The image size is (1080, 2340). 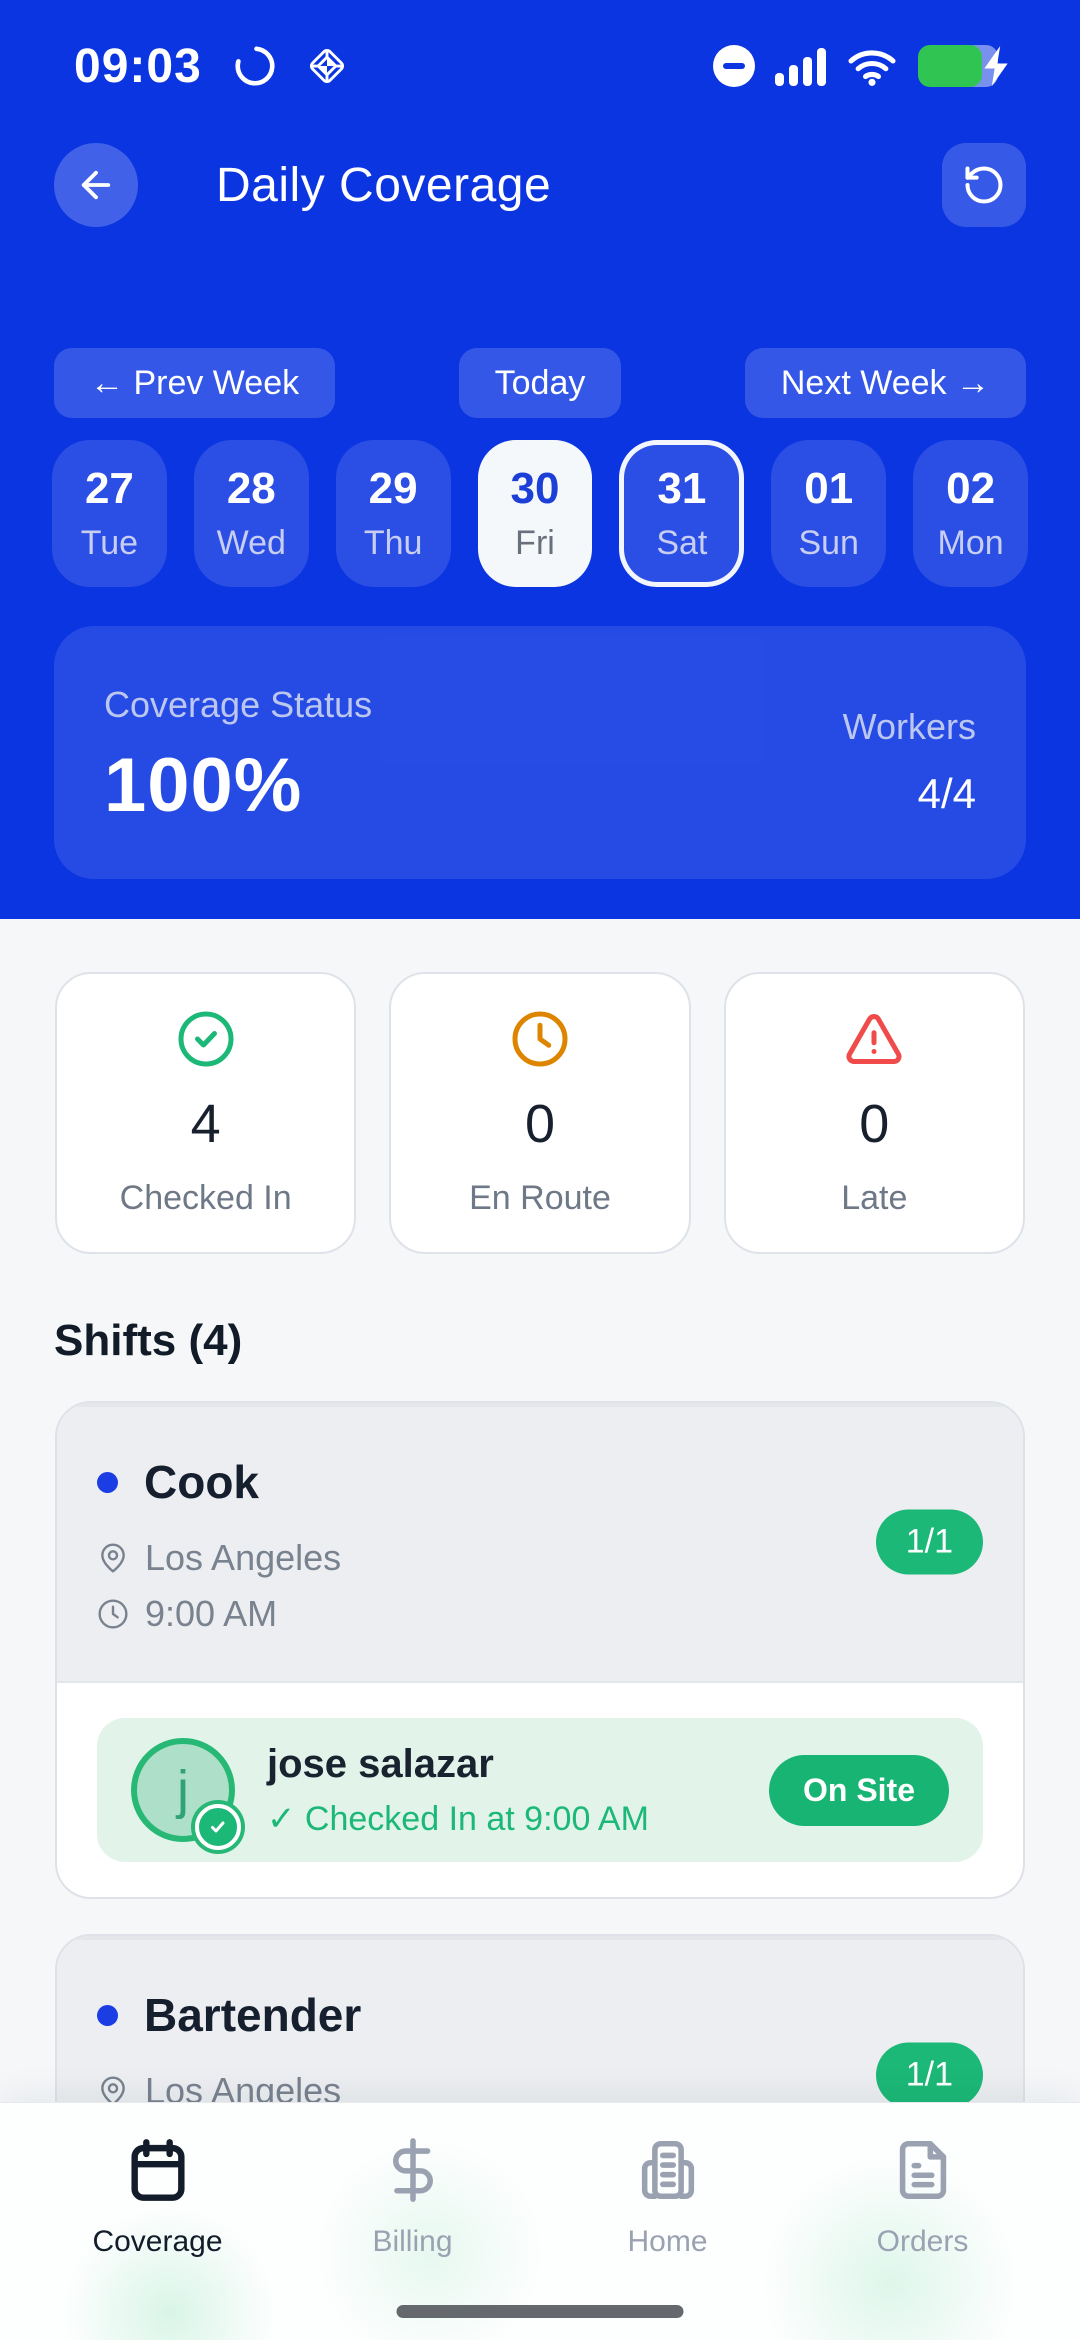 I want to click on date-day: Sat, so click(x=682, y=543).